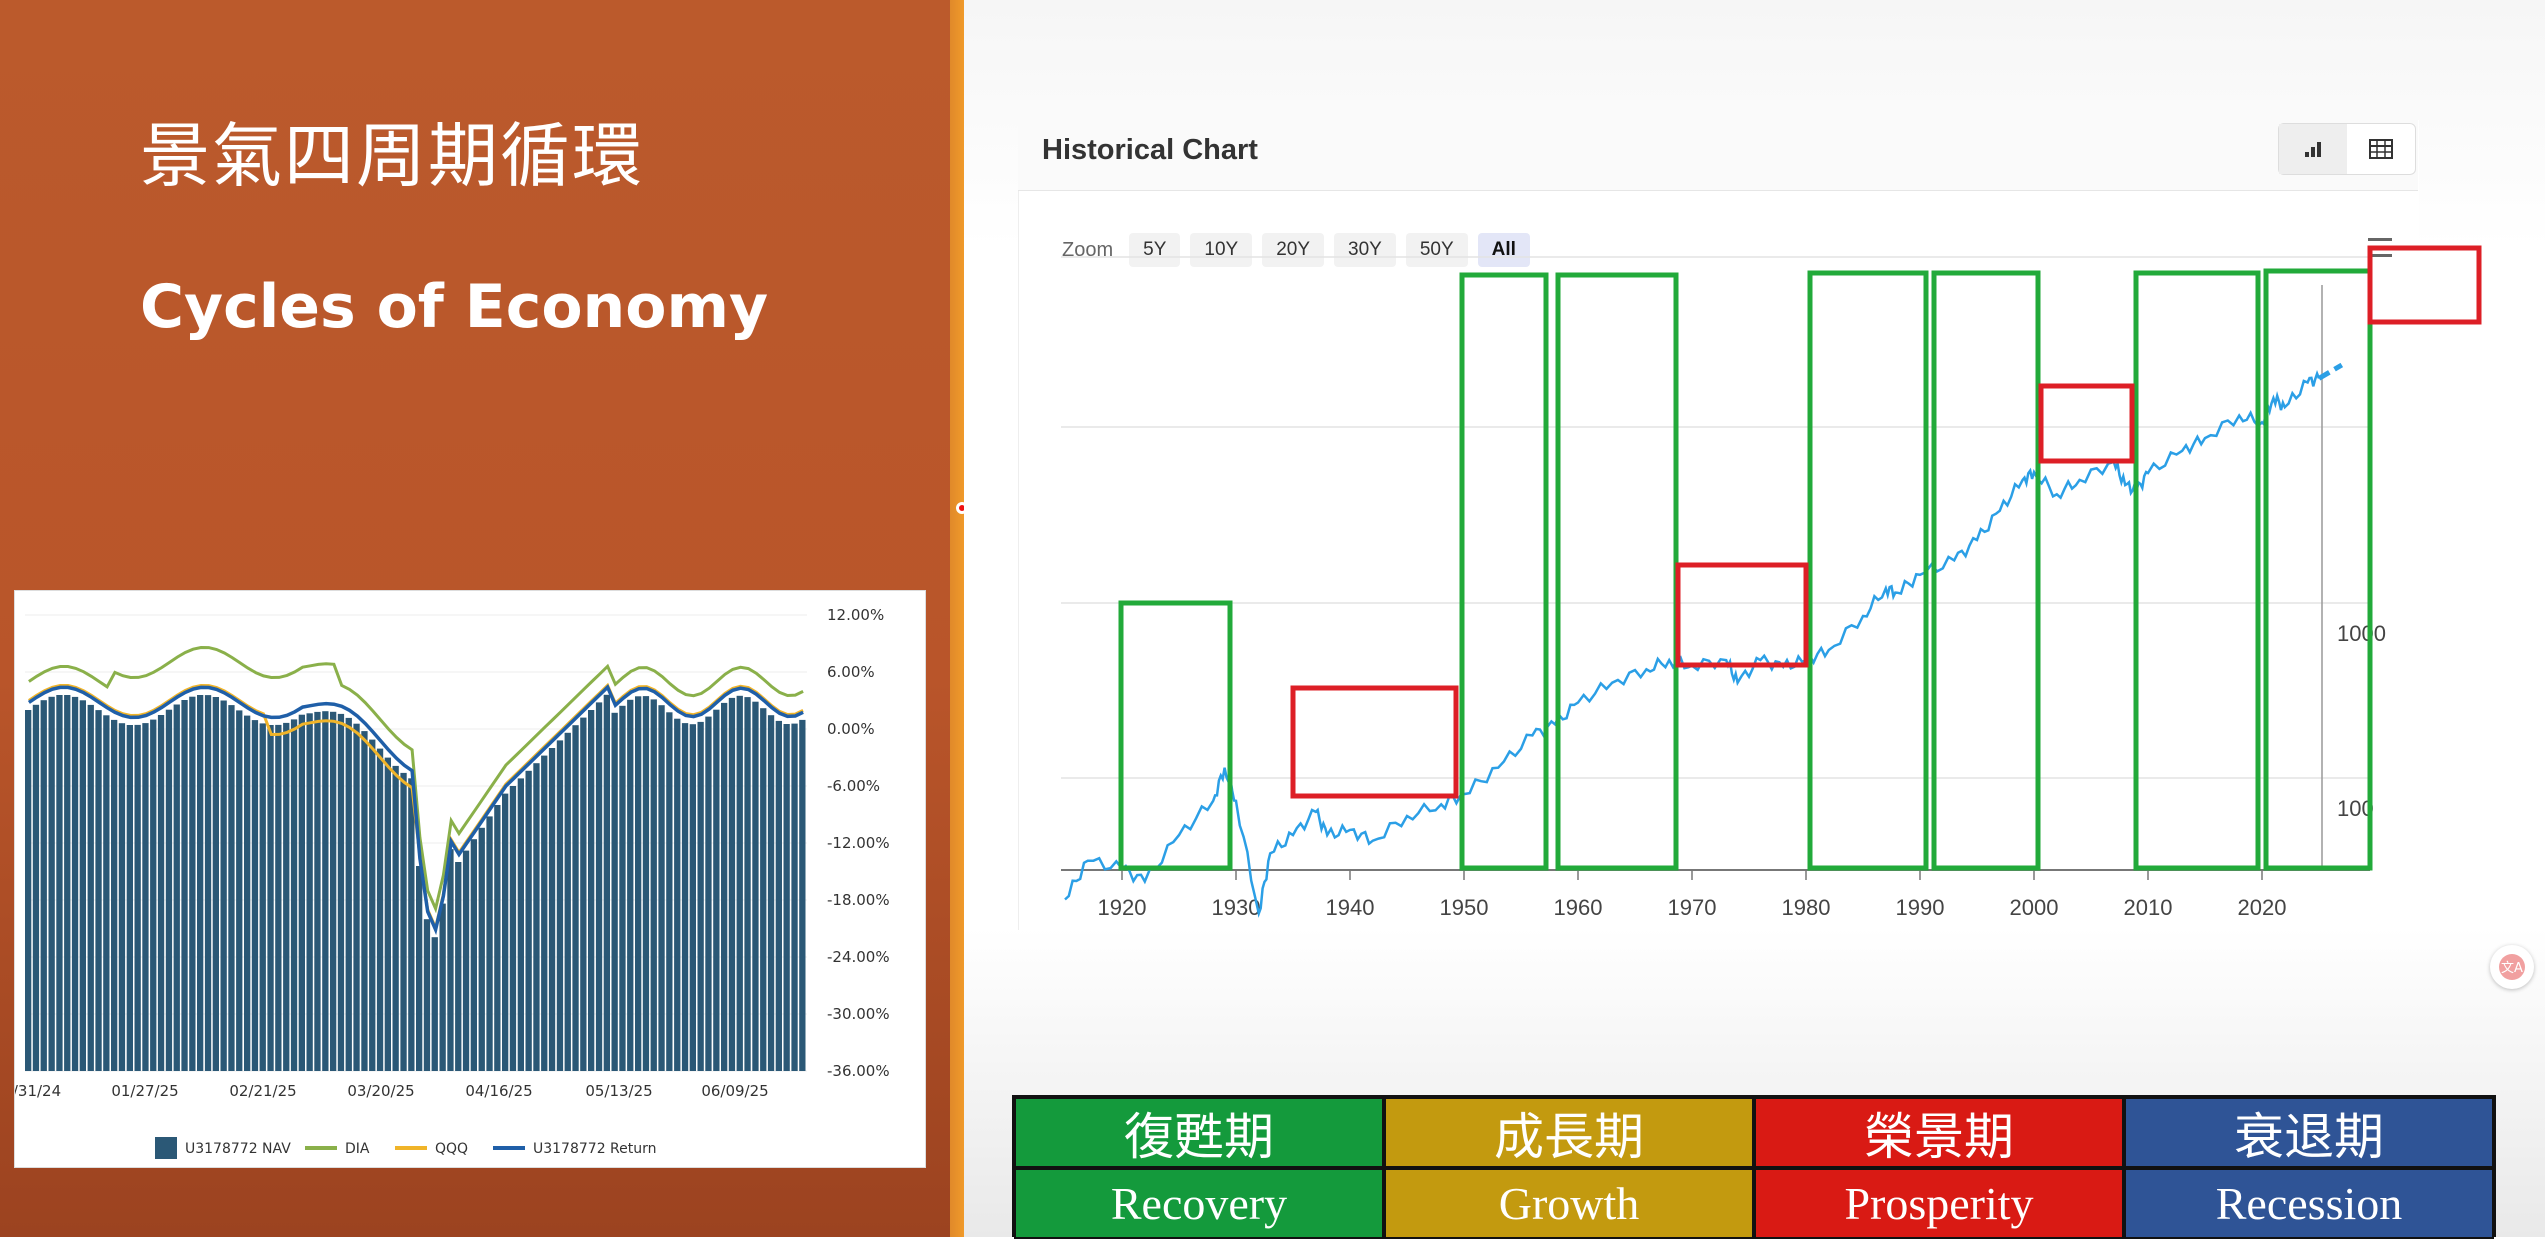  Describe the element at coordinates (851, 672) in the screenshot. I see `pf-y-tick-label: 6.00%` at that location.